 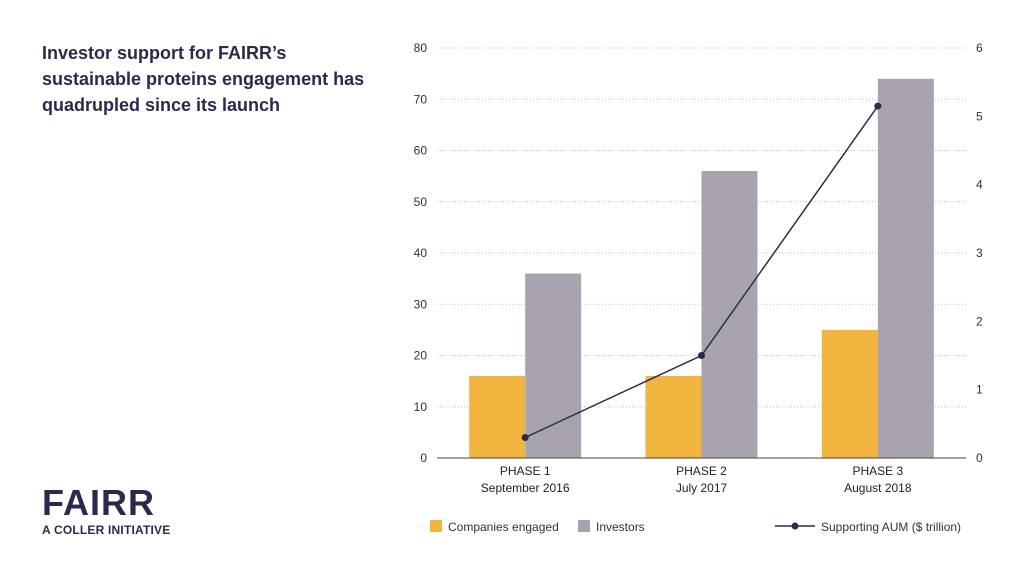 I want to click on y2-tick-label: 0, so click(x=979, y=458).